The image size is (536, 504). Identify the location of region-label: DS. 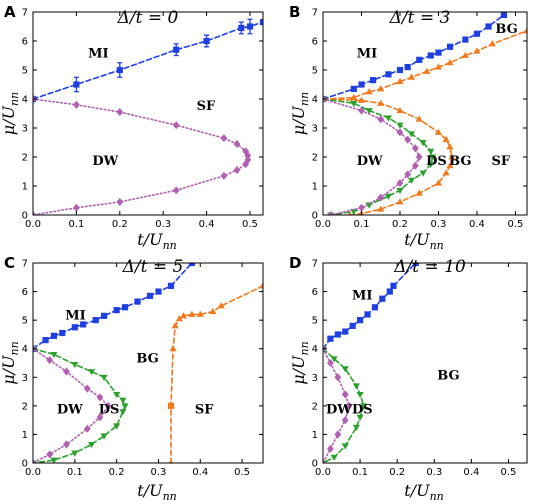
(436, 161).